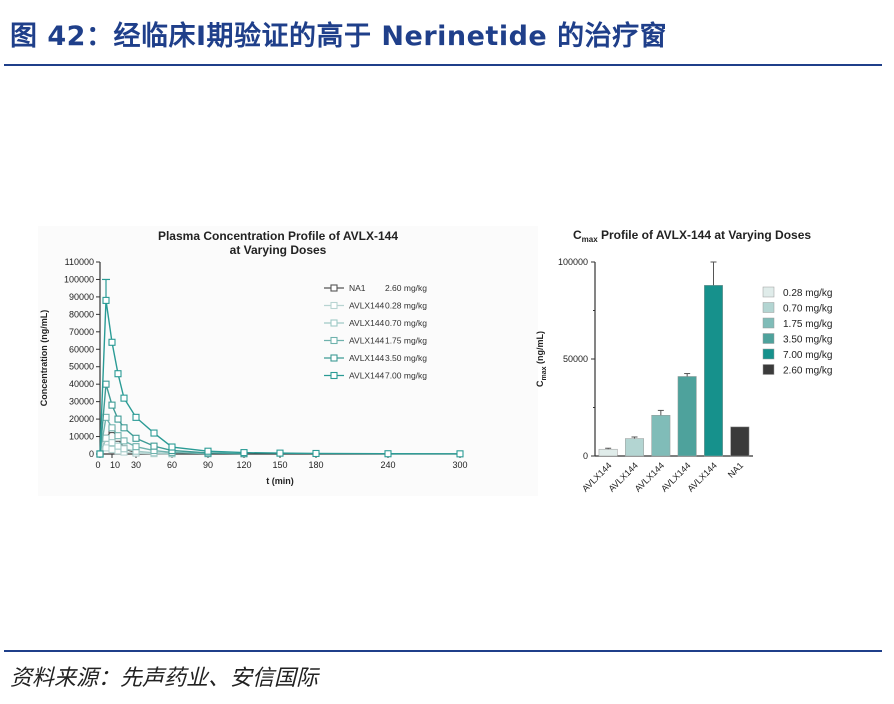 This screenshot has width=894, height=704. I want to click on x-tick-label: 150, so click(279, 465).